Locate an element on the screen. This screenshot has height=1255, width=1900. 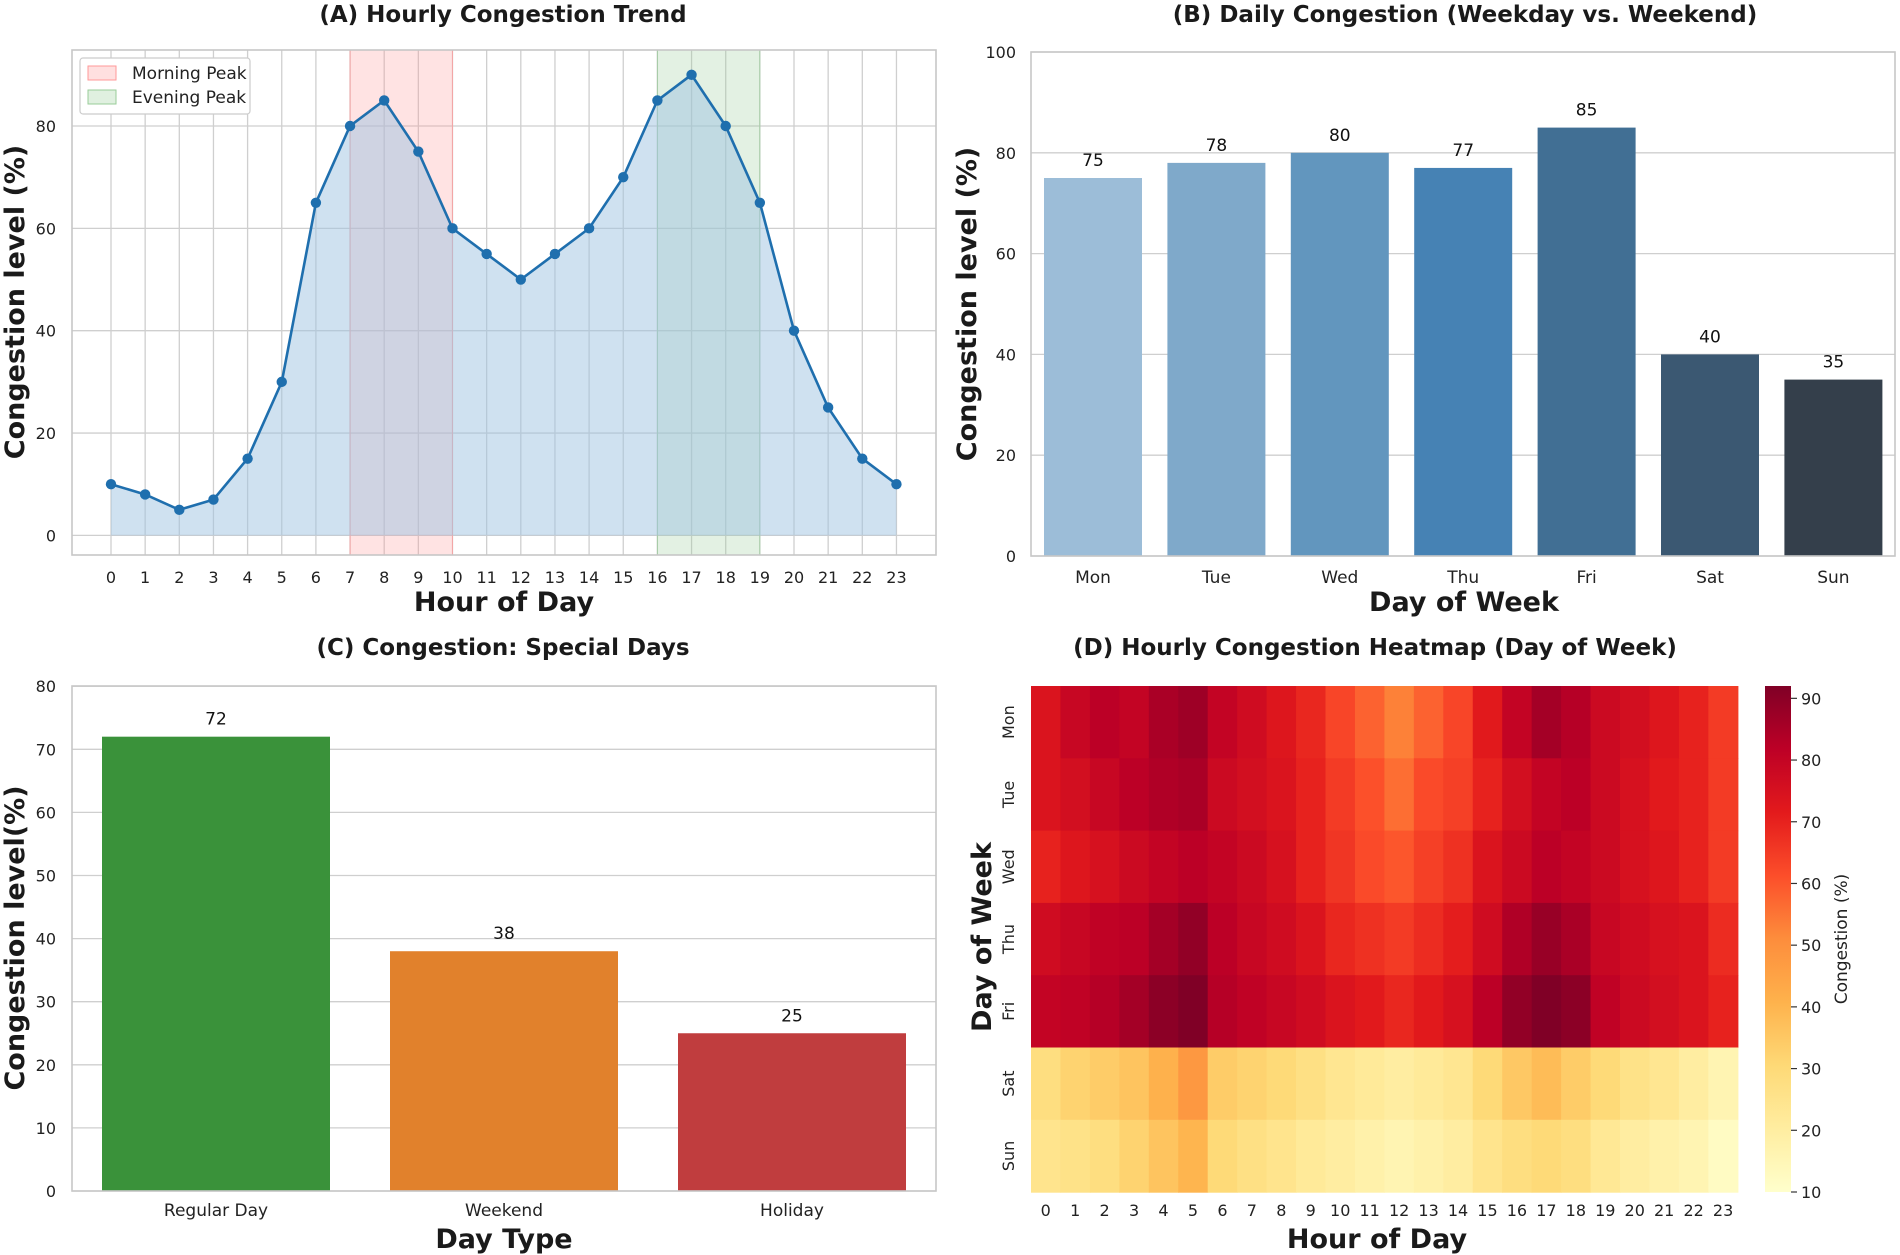
legend-swatch-morning is located at coordinates (102, 73).